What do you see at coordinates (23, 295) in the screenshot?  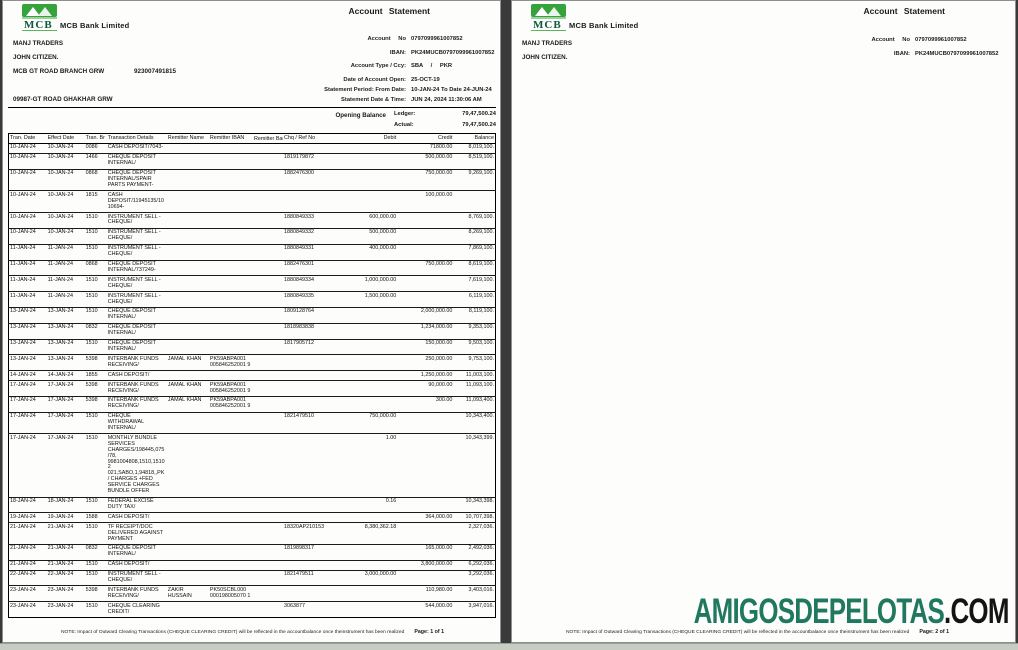 I see `cell-tran-date: 11-JAN-24` at bounding box center [23, 295].